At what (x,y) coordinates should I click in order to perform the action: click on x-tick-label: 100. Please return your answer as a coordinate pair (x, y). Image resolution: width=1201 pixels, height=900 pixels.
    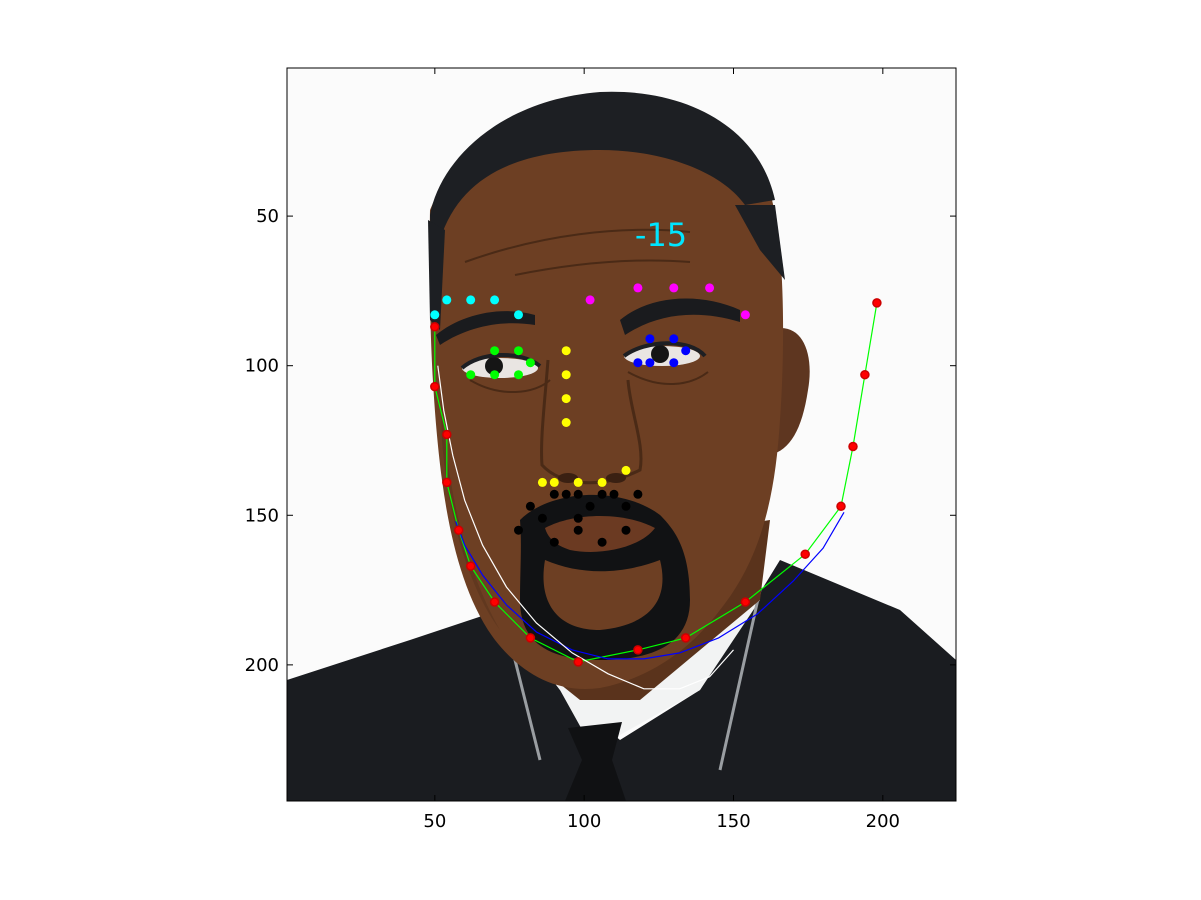
    Looking at the image, I should click on (584, 821).